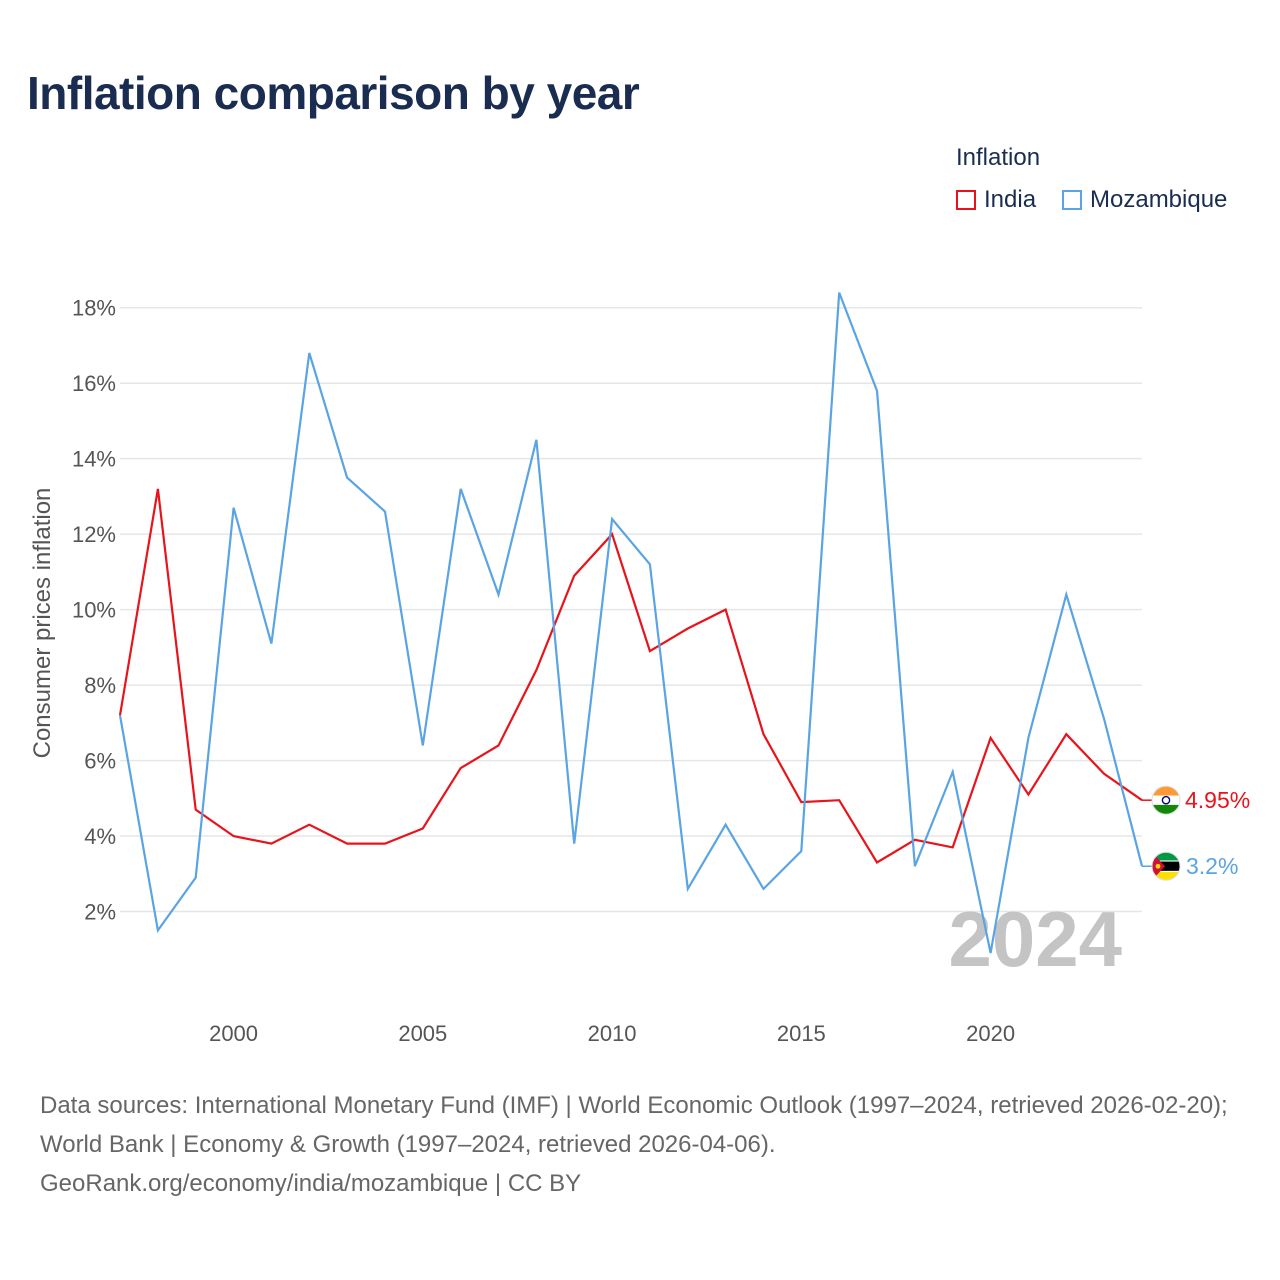 The width and height of the screenshot is (1280, 1280). I want to click on y-tick-label: 10%, so click(94, 610).